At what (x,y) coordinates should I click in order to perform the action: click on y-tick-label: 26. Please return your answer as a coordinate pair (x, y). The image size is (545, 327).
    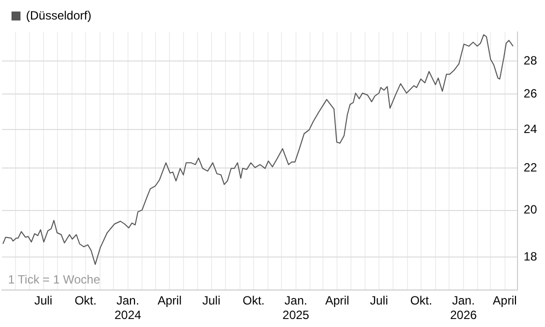
    Looking at the image, I should click on (531, 93).